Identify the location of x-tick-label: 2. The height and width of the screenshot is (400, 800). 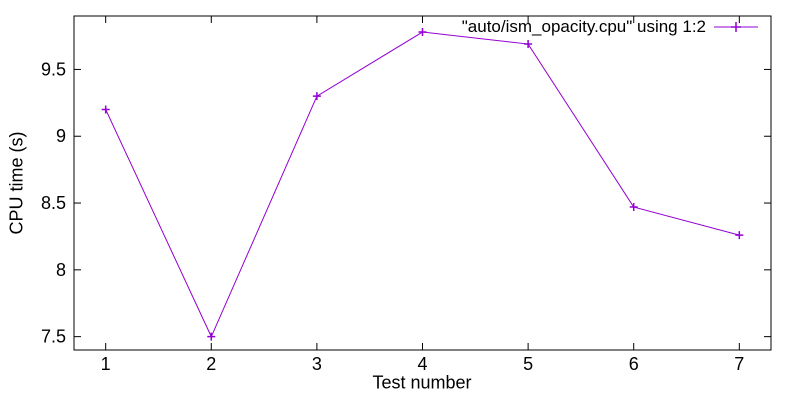
(211, 364).